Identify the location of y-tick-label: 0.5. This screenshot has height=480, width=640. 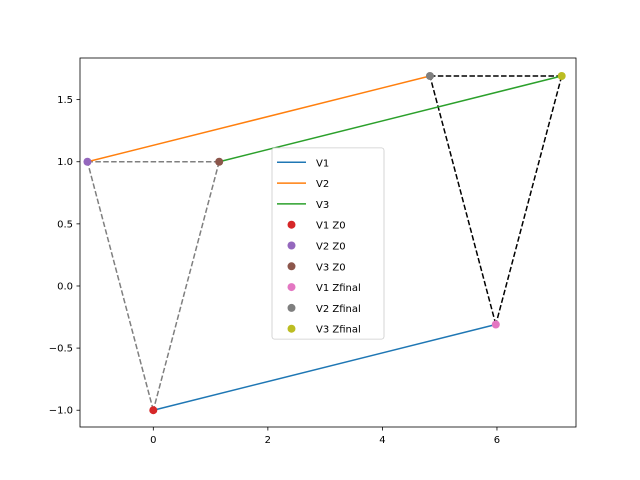
(65, 224).